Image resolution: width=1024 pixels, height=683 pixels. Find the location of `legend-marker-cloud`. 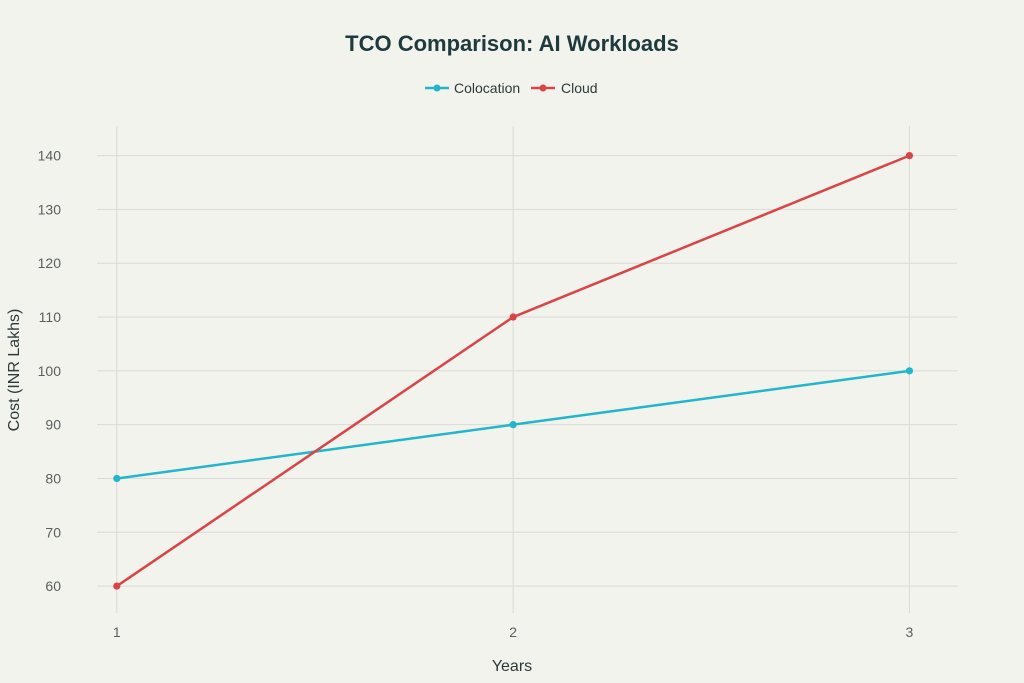

legend-marker-cloud is located at coordinates (543, 88).